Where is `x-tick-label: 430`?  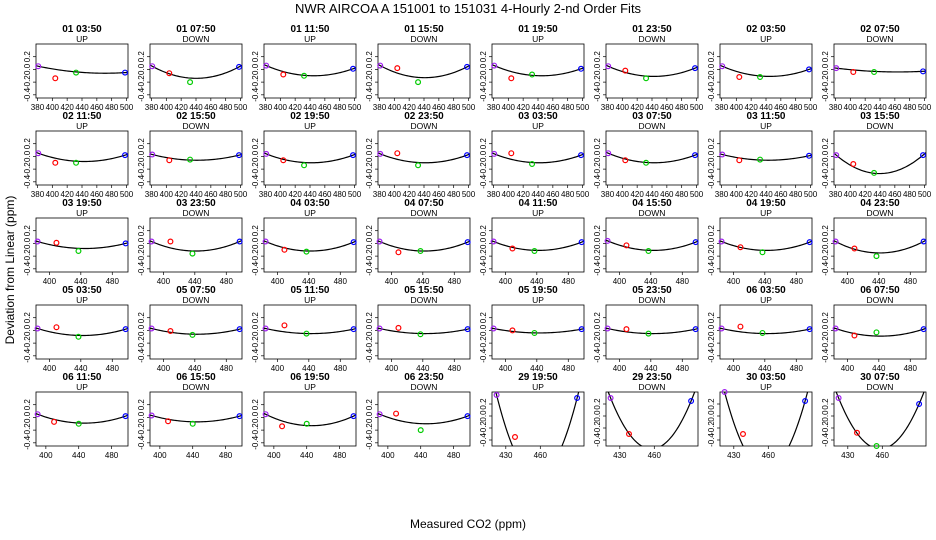
x-tick-label: 430 is located at coordinates (734, 455).